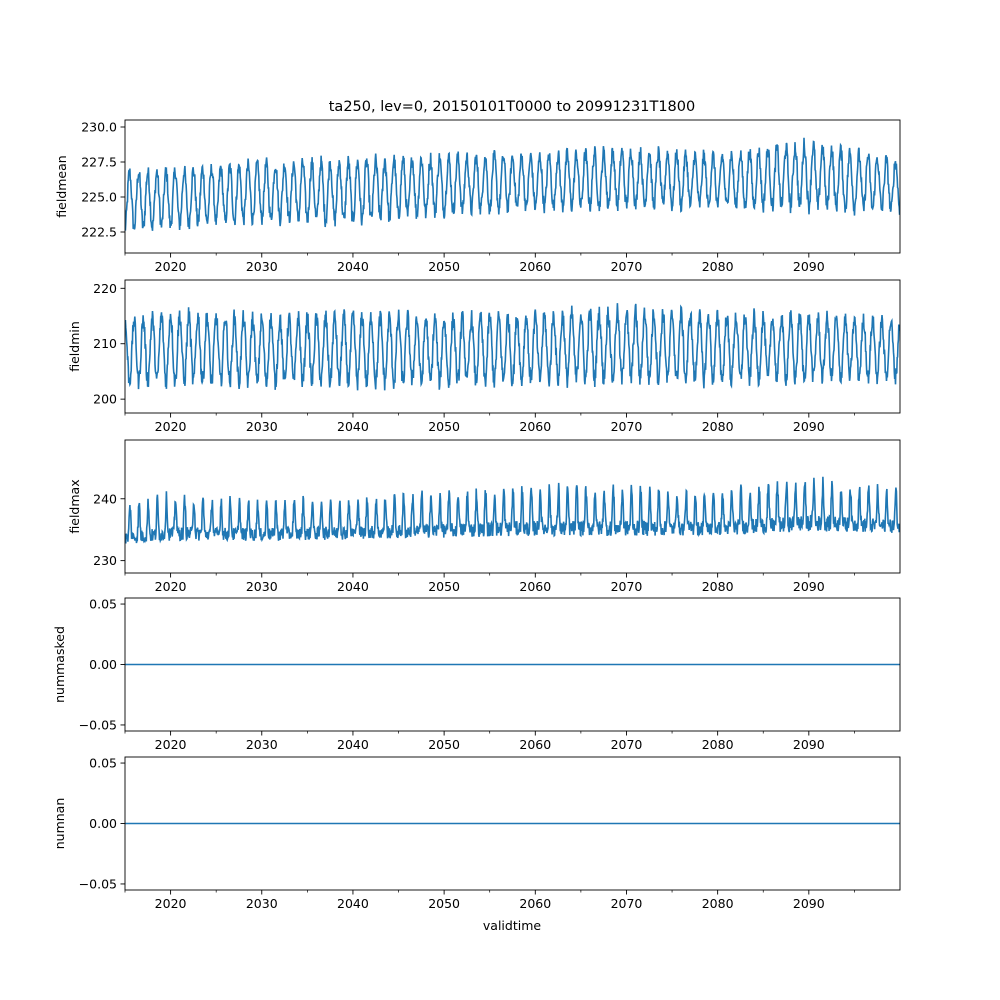 This screenshot has height=1000, width=1000. I want to click on y-tick-label: 230.0, so click(99, 127).